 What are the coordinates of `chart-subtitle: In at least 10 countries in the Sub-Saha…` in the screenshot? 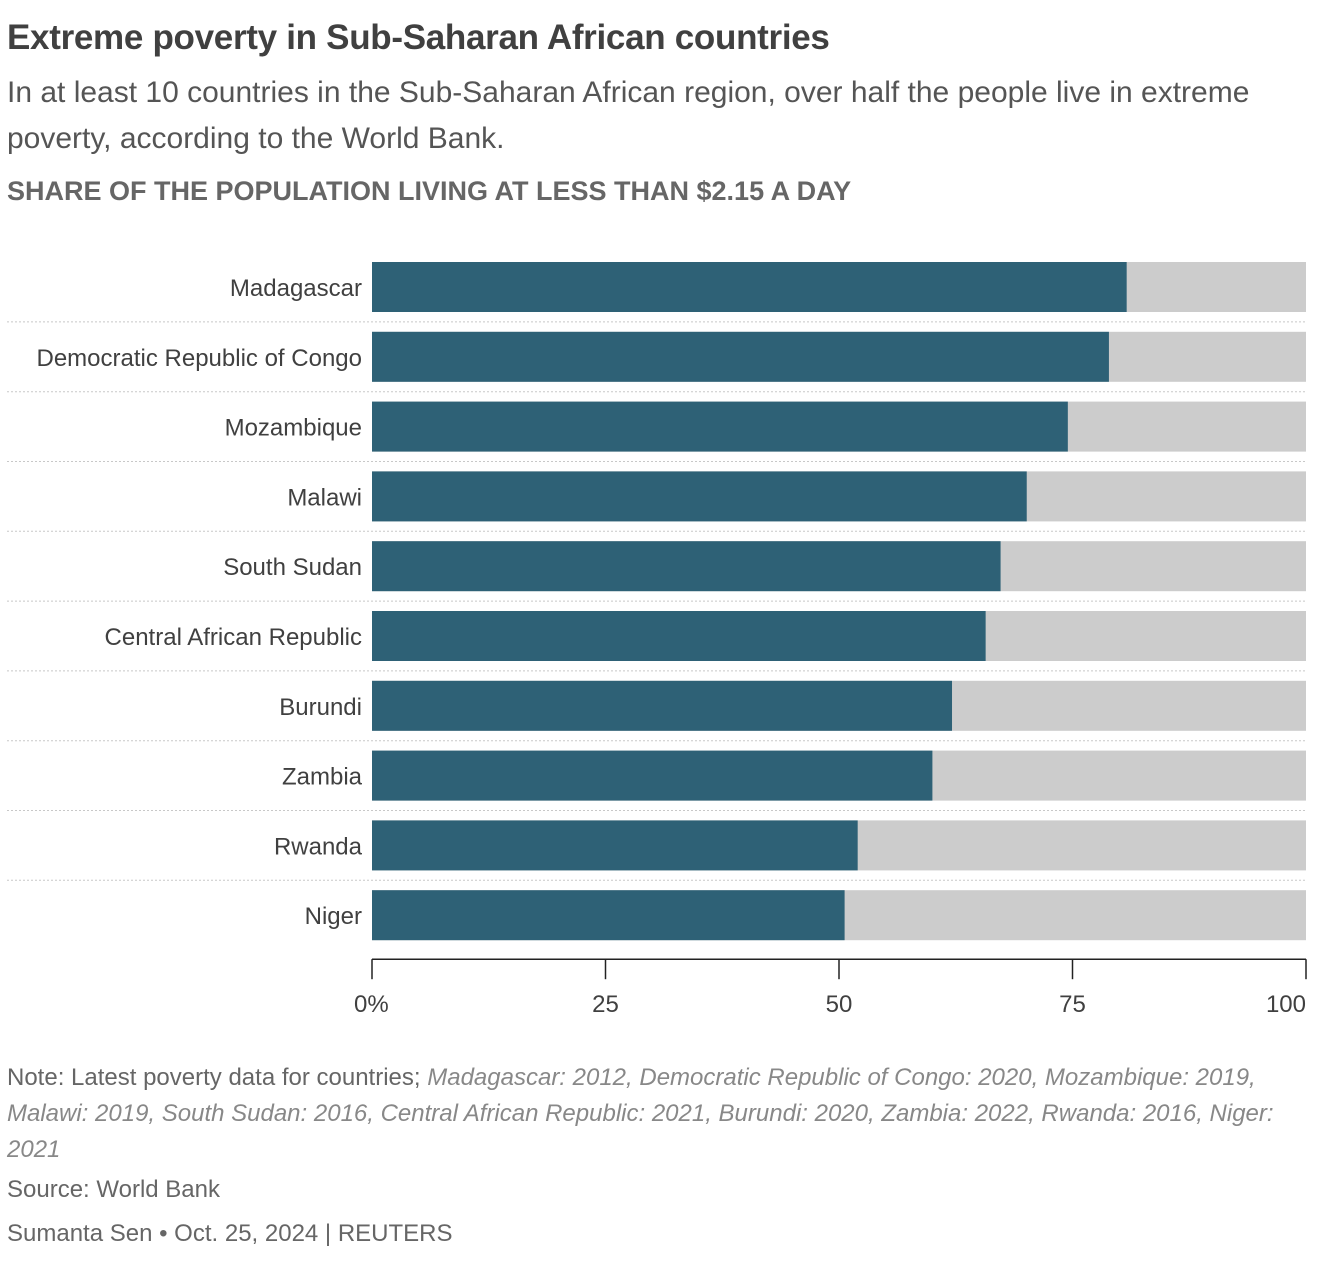 It's located at (628, 115).